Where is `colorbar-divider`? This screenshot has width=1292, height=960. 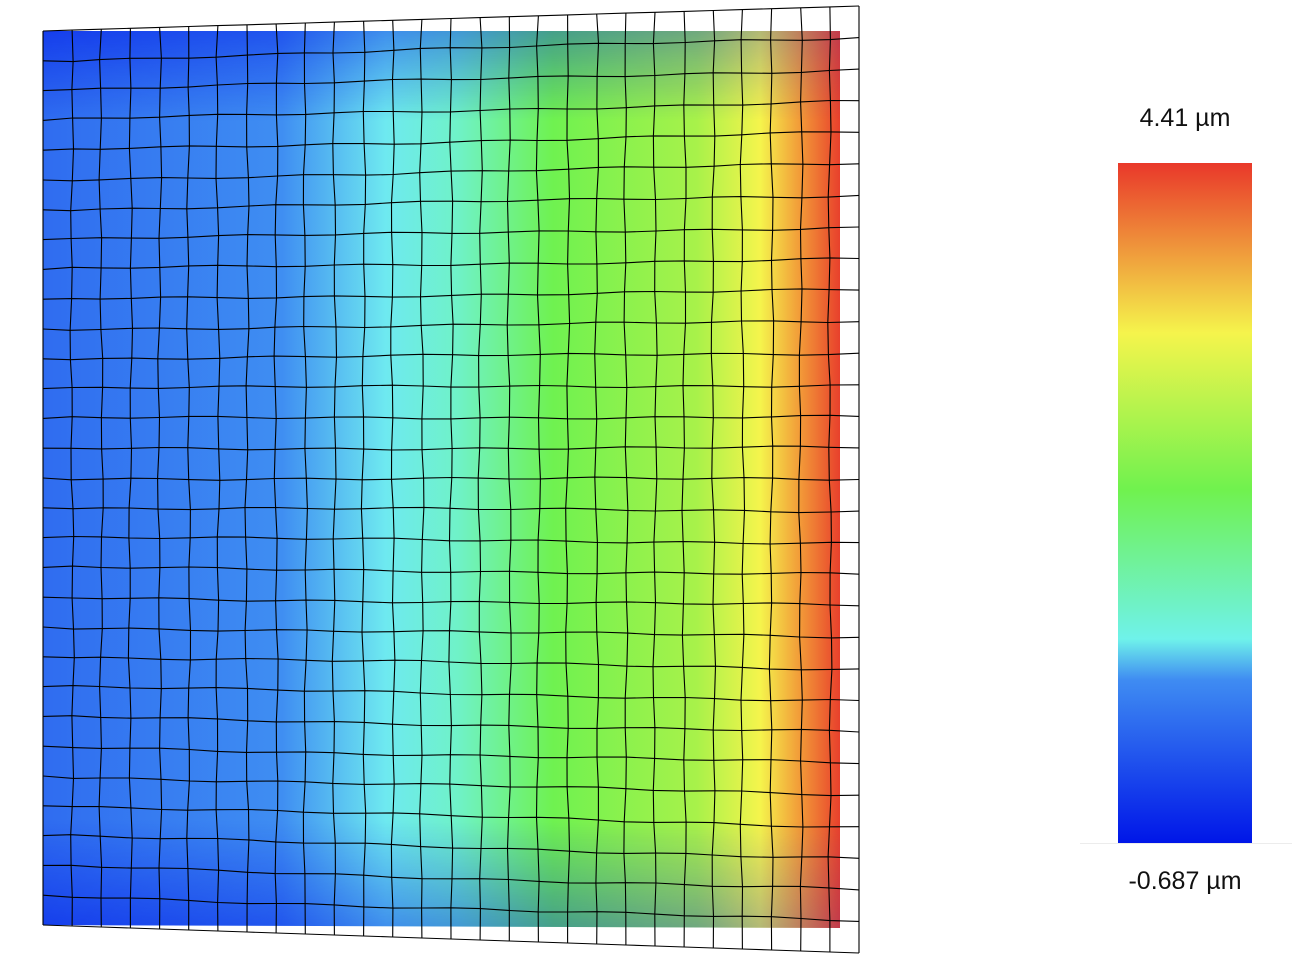
colorbar-divider is located at coordinates (1186, 843).